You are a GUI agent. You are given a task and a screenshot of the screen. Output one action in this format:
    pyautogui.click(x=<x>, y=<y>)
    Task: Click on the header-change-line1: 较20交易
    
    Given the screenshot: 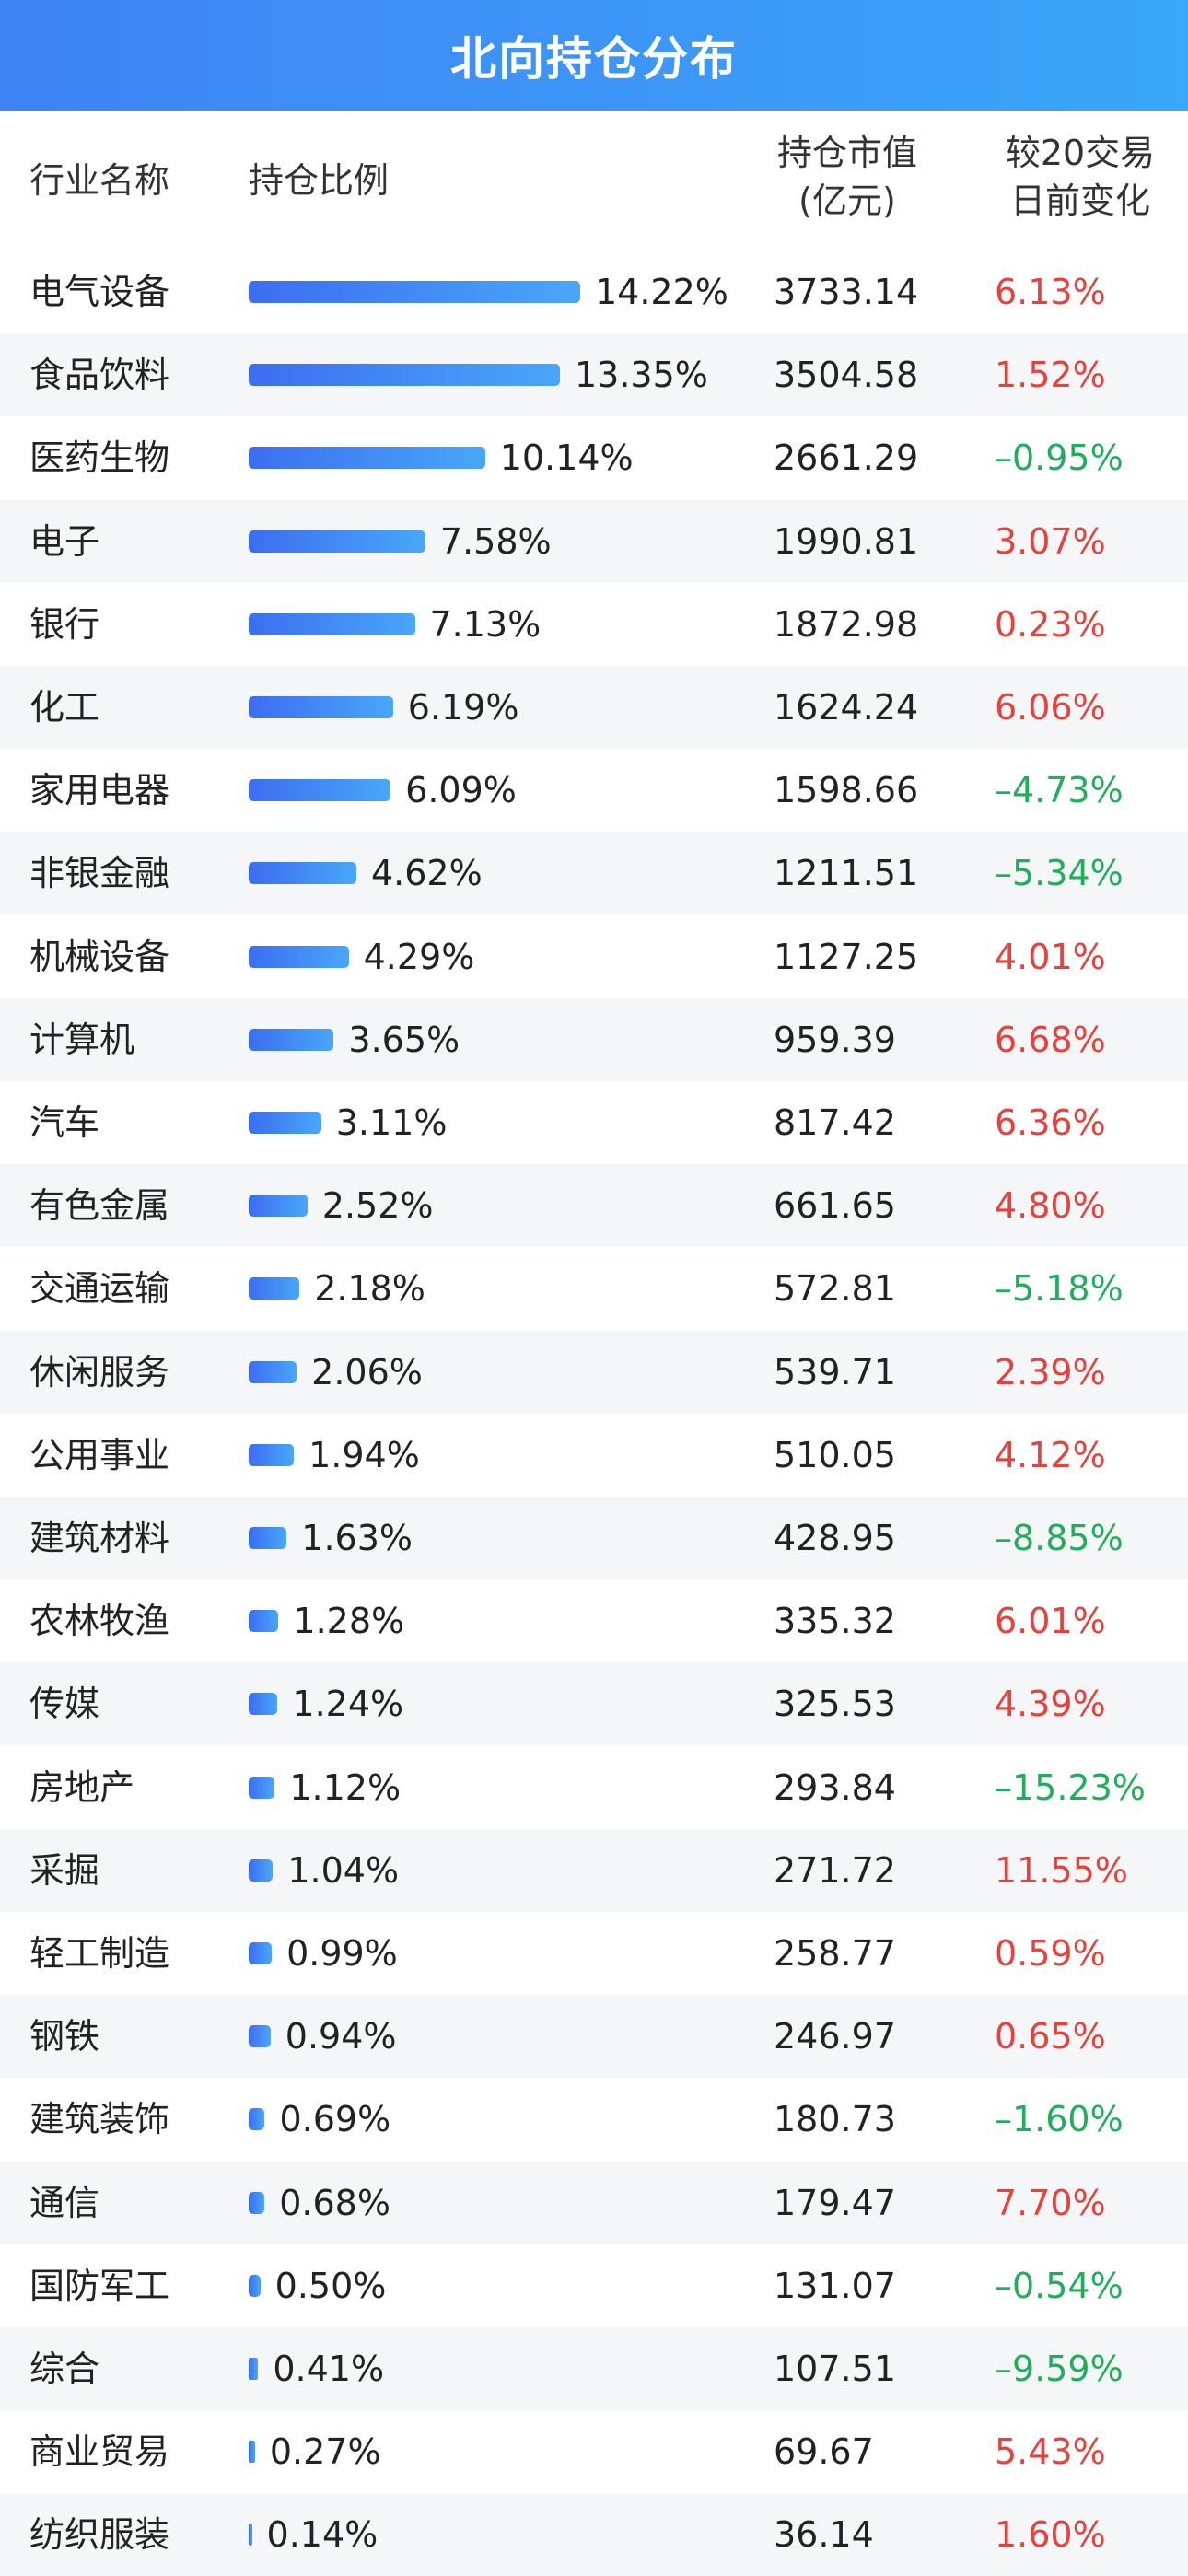 What is the action you would take?
    pyautogui.click(x=1080, y=153)
    